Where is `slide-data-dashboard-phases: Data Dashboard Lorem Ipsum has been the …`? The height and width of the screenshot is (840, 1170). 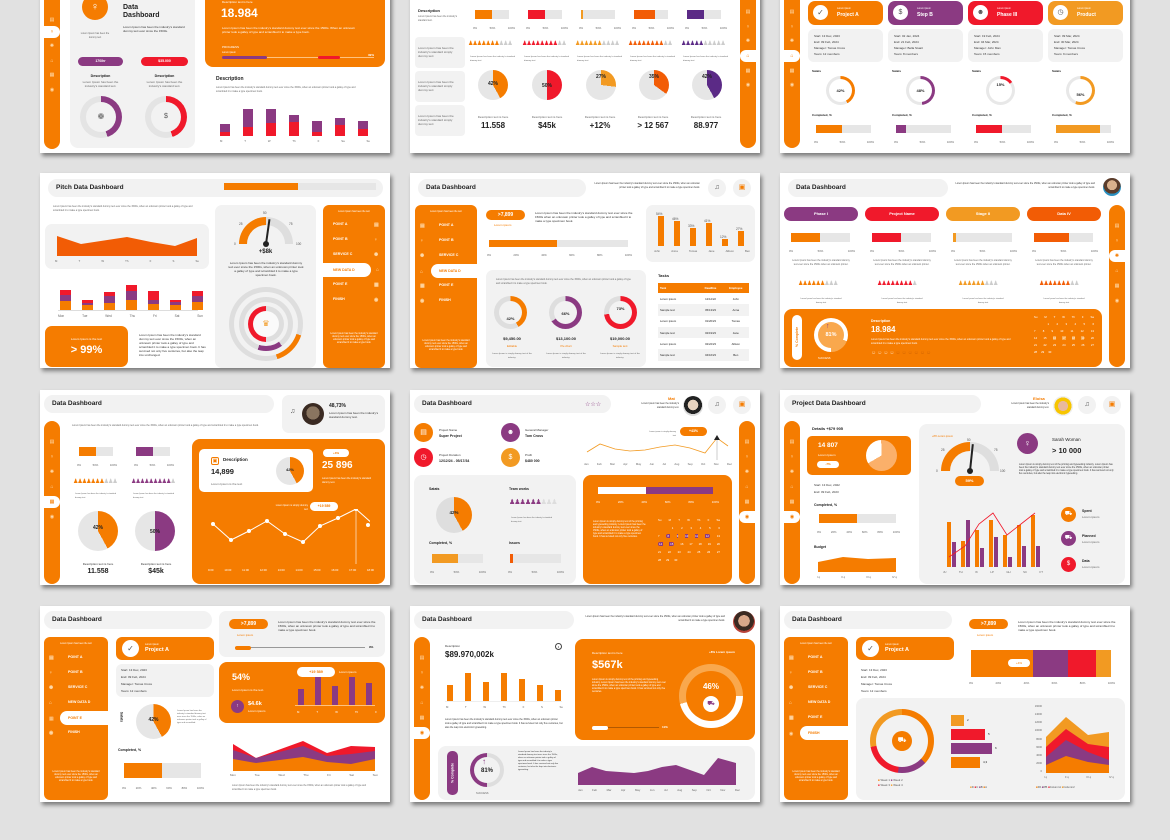 slide-data-dashboard-phases: Data Dashboard Lorem Ipsum has been the … is located at coordinates (955, 270).